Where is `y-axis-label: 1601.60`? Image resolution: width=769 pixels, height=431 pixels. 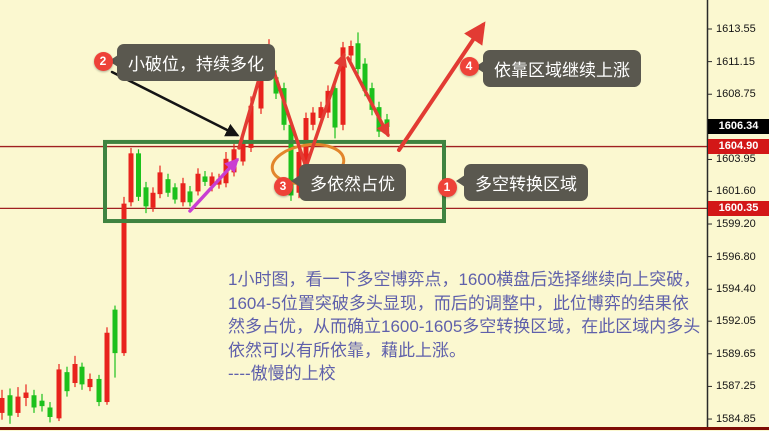 y-axis-label: 1601.60 is located at coordinates (736, 191).